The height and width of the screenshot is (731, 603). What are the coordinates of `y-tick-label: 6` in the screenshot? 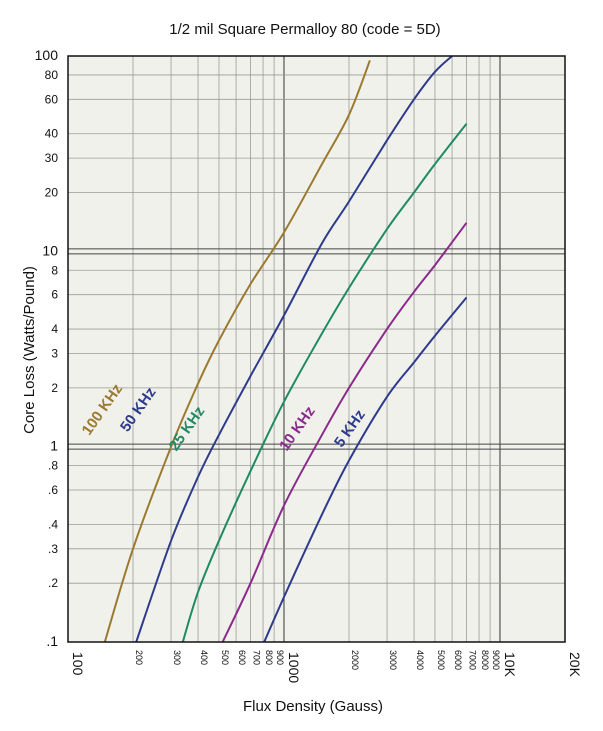 It's located at (54, 295).